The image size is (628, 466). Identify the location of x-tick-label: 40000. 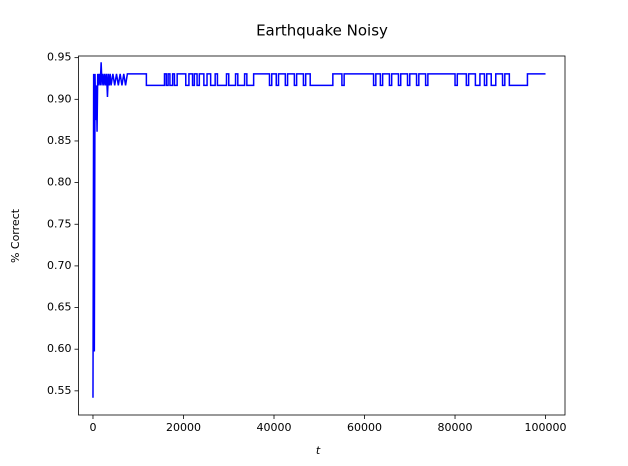
(274, 427).